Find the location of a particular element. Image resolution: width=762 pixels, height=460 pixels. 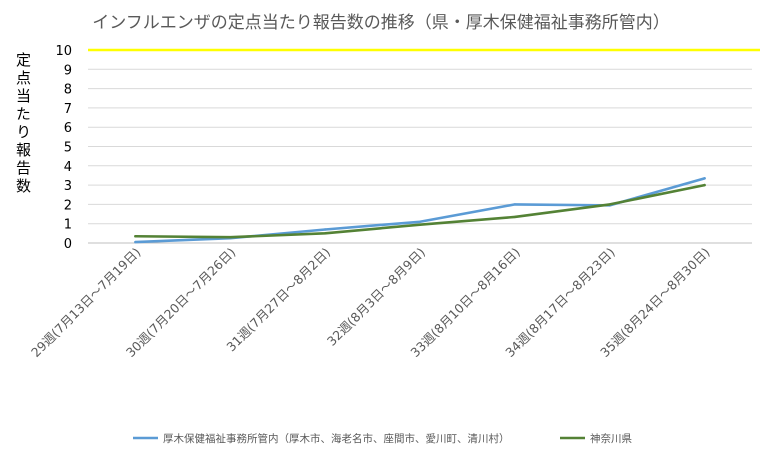

y-tick-label: 7 is located at coordinates (68, 109).